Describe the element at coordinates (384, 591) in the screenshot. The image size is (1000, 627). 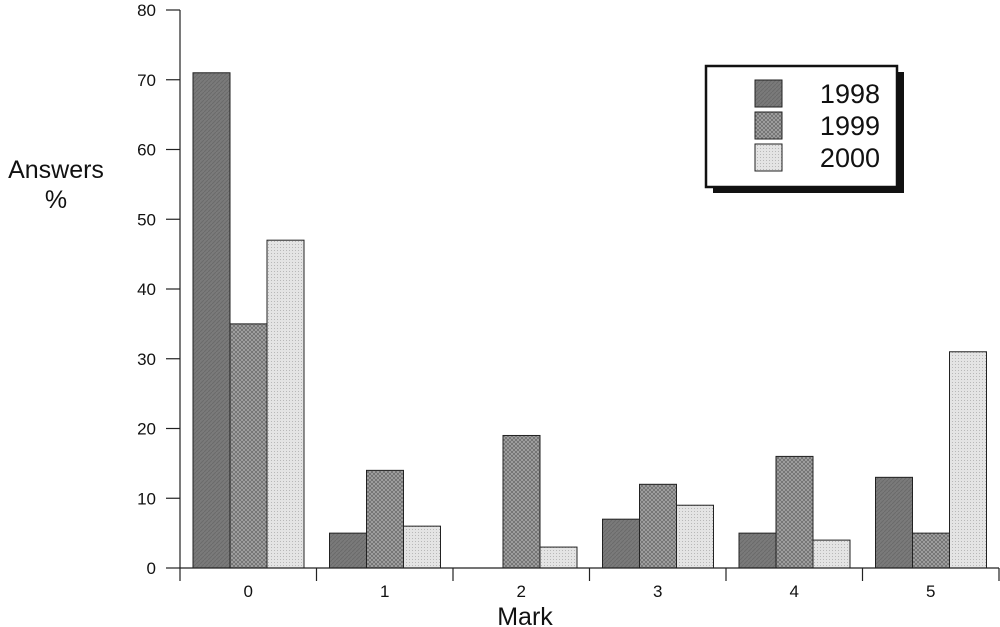
I see `x-tick-label: 1` at that location.